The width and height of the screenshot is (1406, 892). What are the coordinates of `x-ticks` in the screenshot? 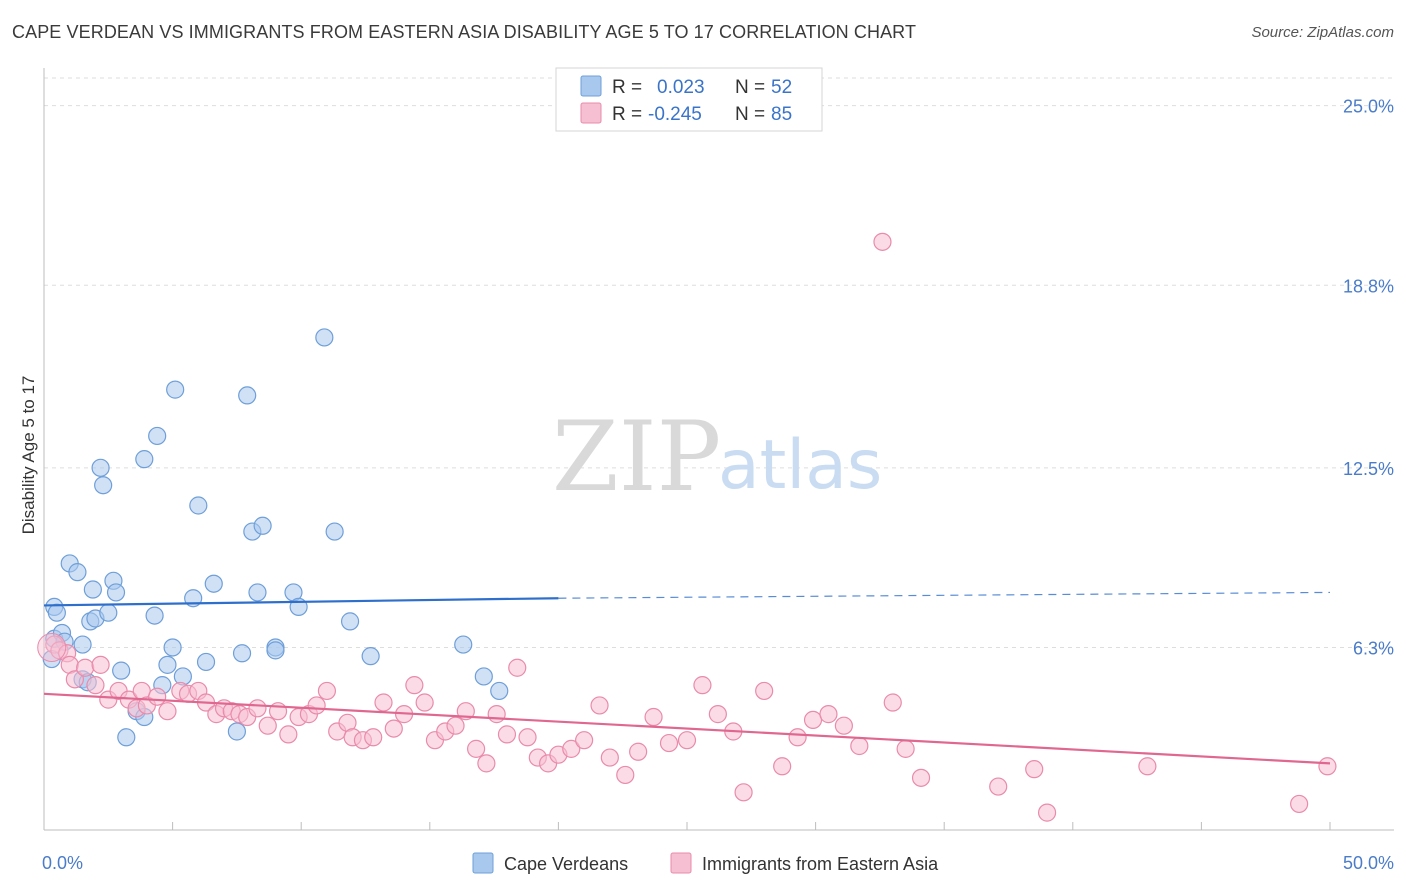 It's located at (687, 826).